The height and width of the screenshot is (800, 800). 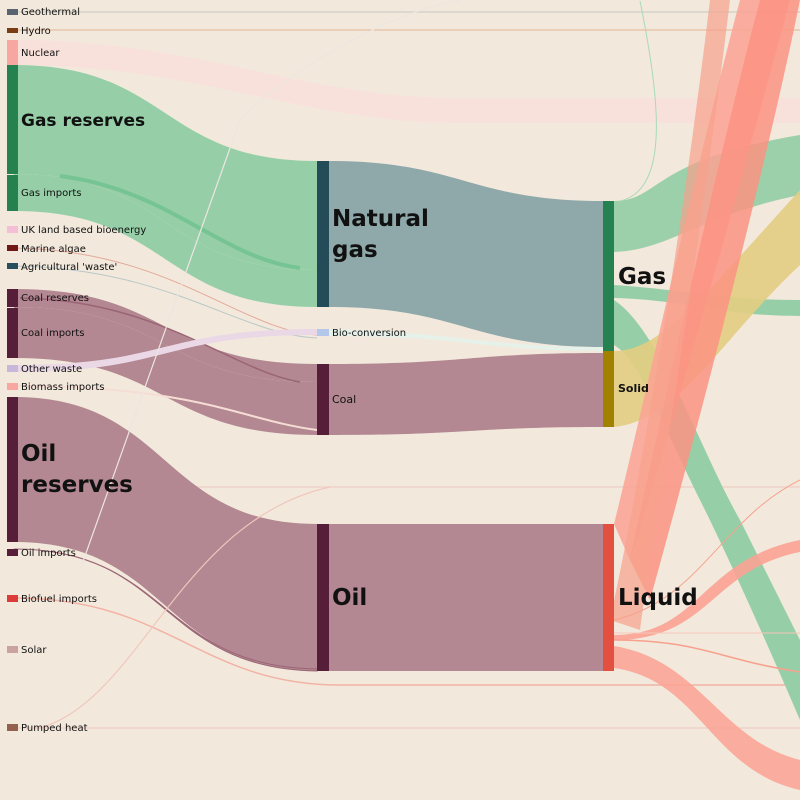 What do you see at coordinates (12, 248) in the screenshot?
I see `node-marine-algae` at bounding box center [12, 248].